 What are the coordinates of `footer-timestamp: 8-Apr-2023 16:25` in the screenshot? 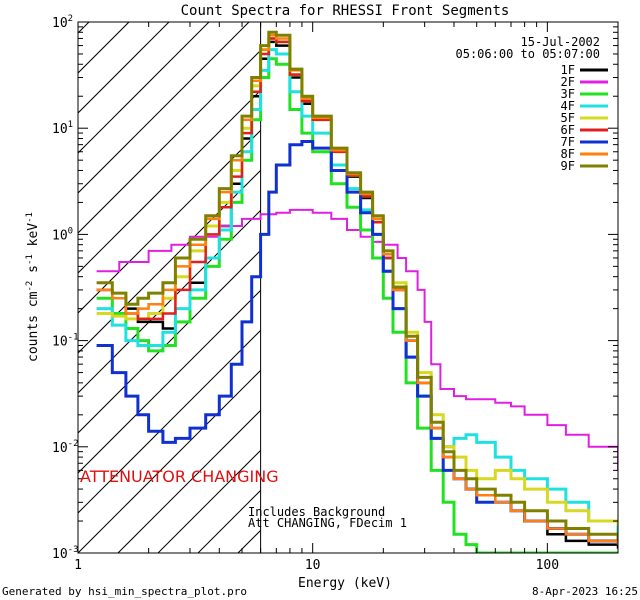 It's located at (585, 591).